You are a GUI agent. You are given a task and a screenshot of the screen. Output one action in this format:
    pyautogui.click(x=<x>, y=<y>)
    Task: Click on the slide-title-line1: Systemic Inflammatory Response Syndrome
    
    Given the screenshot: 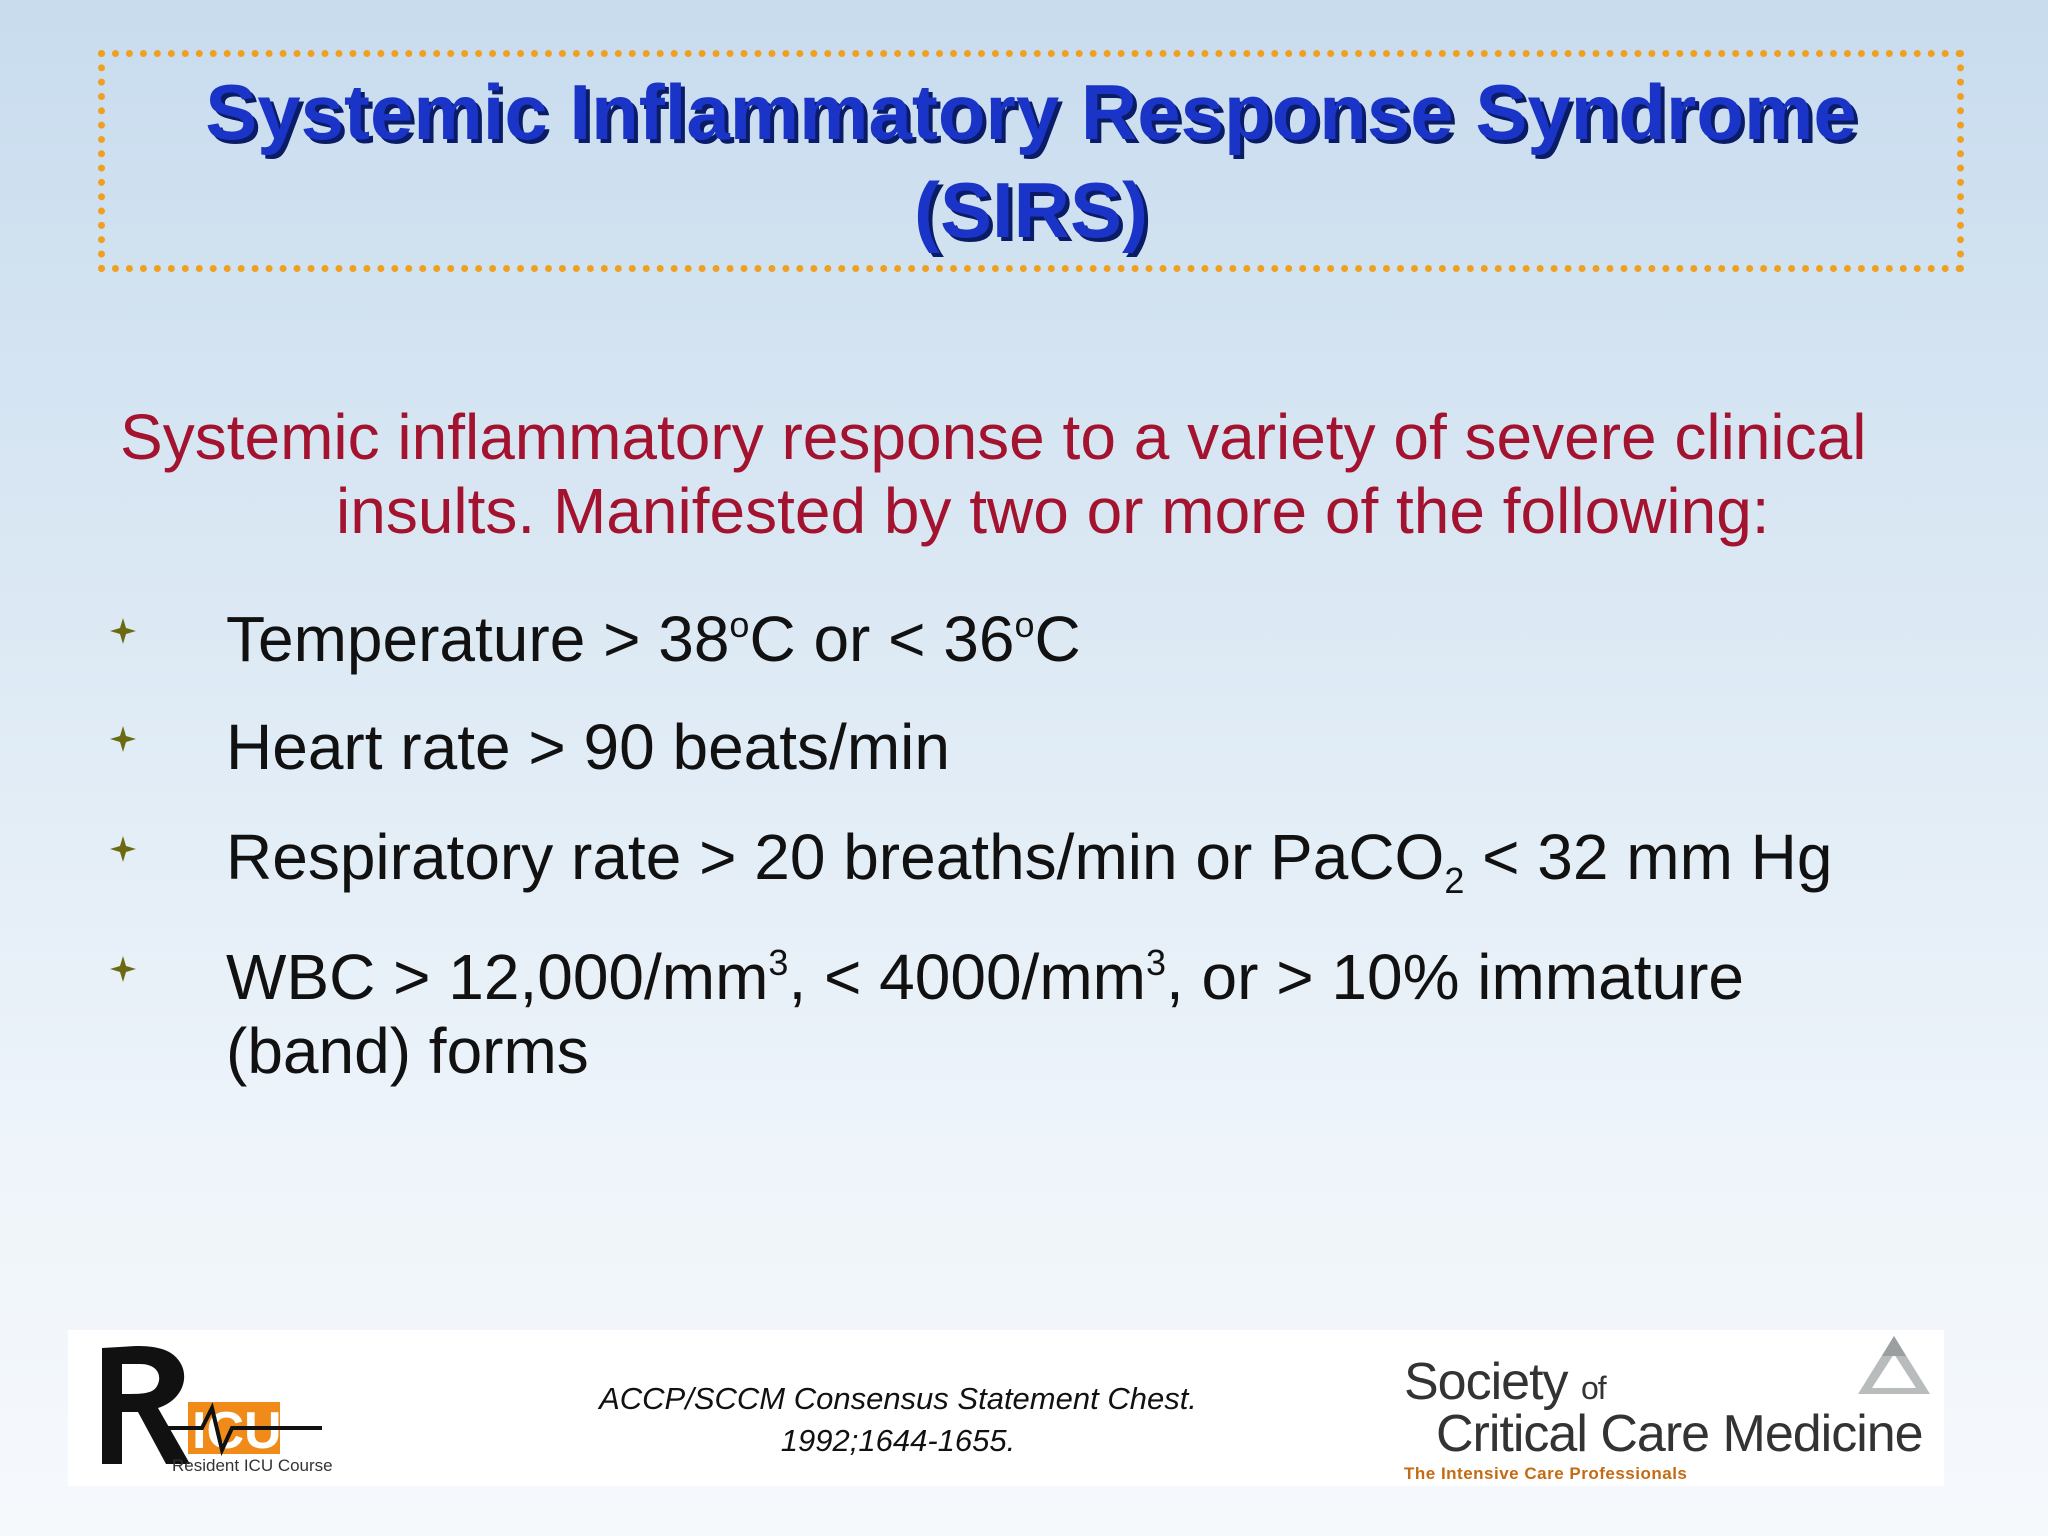 What is the action you would take?
    pyautogui.click(x=1031, y=112)
    